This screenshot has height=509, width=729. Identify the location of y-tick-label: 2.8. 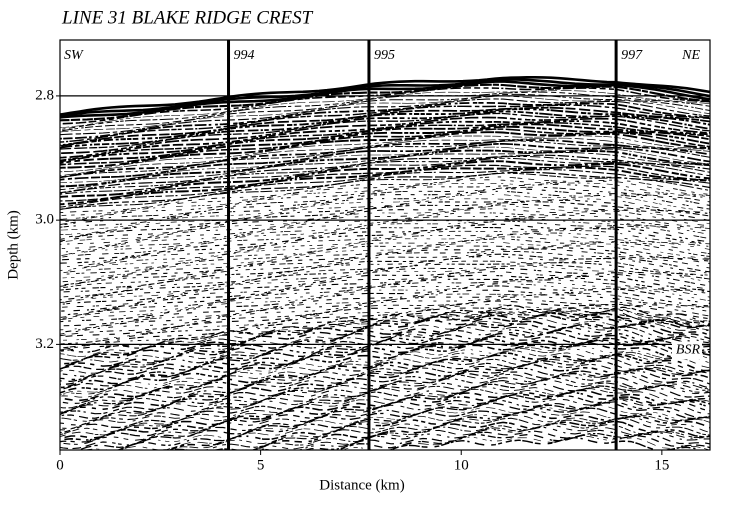
(44, 95).